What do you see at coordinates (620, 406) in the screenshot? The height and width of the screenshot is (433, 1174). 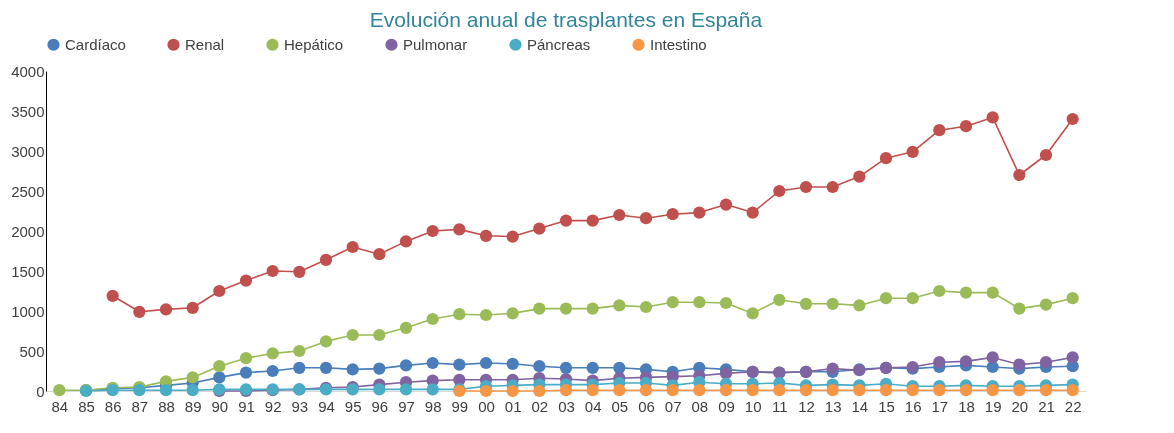 I see `x-tick-label: 05` at bounding box center [620, 406].